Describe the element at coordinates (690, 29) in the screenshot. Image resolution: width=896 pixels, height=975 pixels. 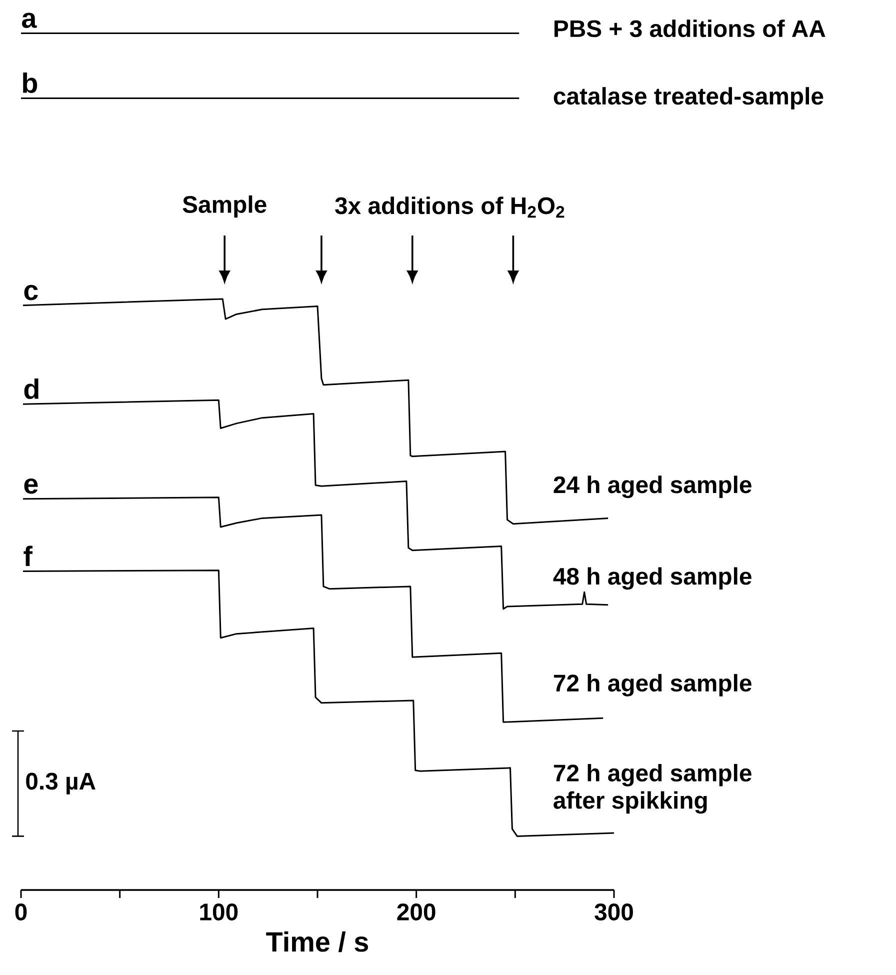
I see `annotation: PBS + 3 additions of AA` at that location.